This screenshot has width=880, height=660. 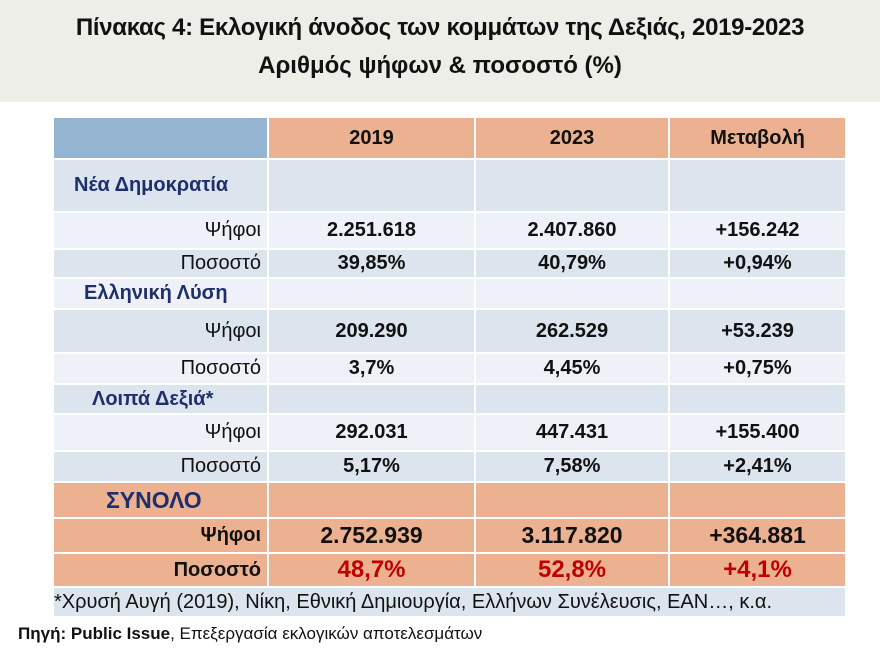 What do you see at coordinates (757, 138) in the screenshot?
I see `header-change: Μεταβολή` at bounding box center [757, 138].